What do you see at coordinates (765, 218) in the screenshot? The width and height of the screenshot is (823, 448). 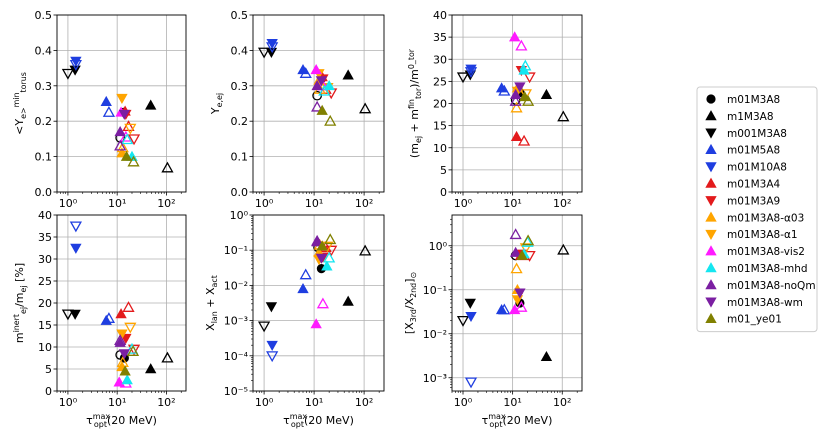 I see `legend-label: m01M3A8-α03` at bounding box center [765, 218].